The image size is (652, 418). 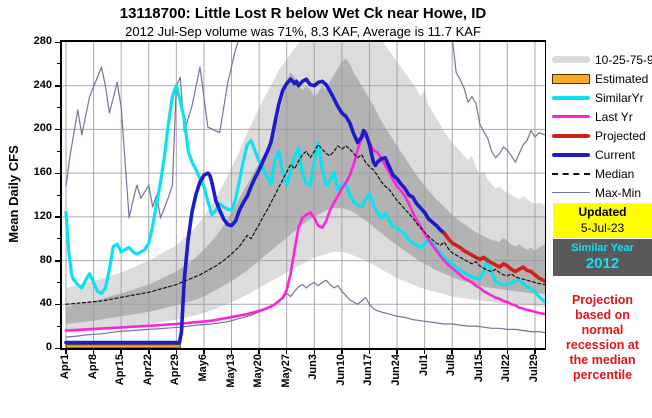 What do you see at coordinates (285, 371) in the screenshot?
I see `x-tick-label: May27` at bounding box center [285, 371].